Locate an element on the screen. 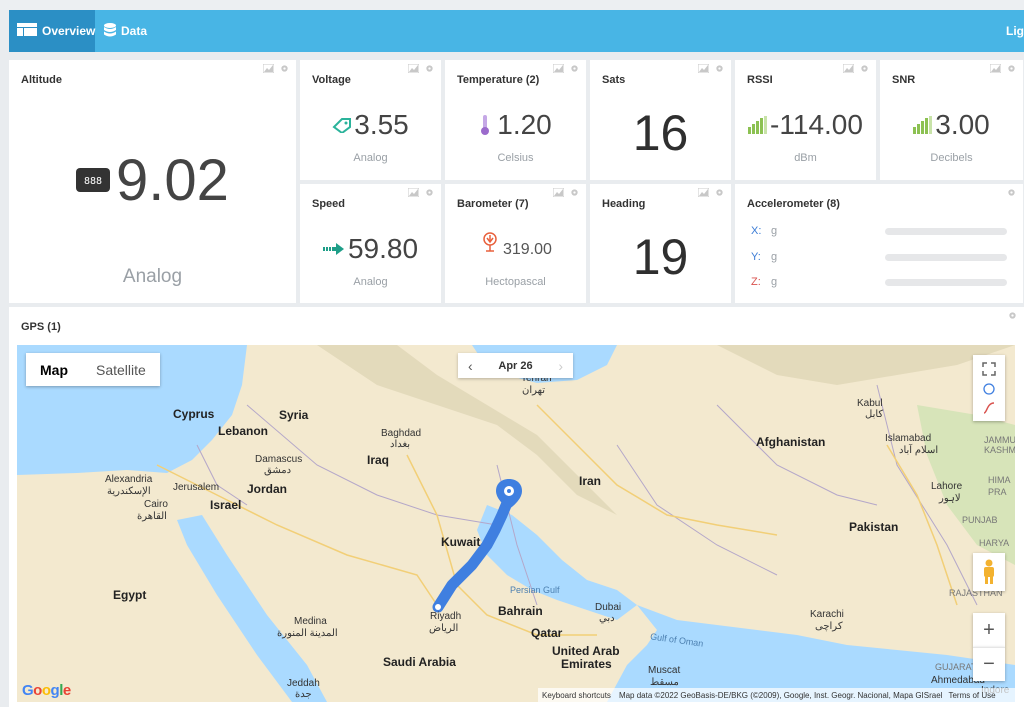 Image resolution: width=1024 pixels, height=707 pixels. map-label: GUJARAT is located at coordinates (956, 667).